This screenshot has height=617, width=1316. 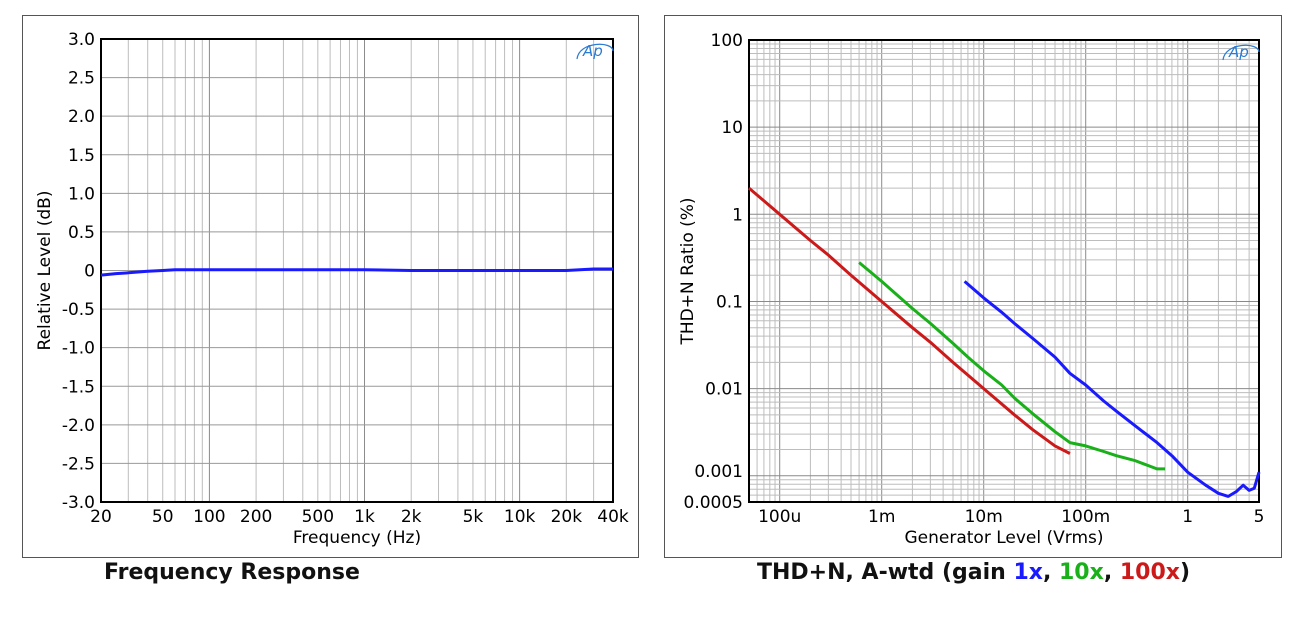 I want to click on y-tick-label: -2.5, so click(x=78, y=464).